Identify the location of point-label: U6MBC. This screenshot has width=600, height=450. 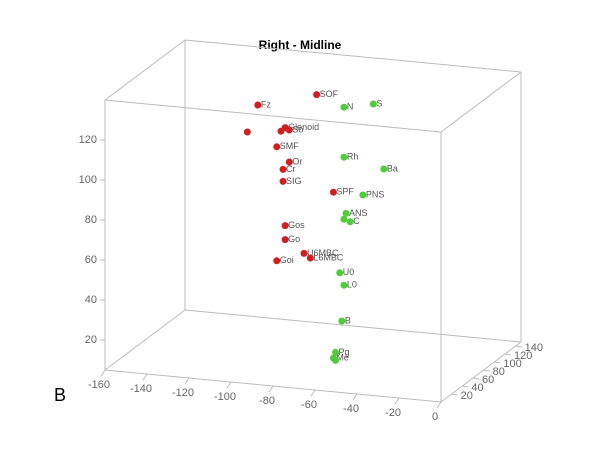
(323, 253).